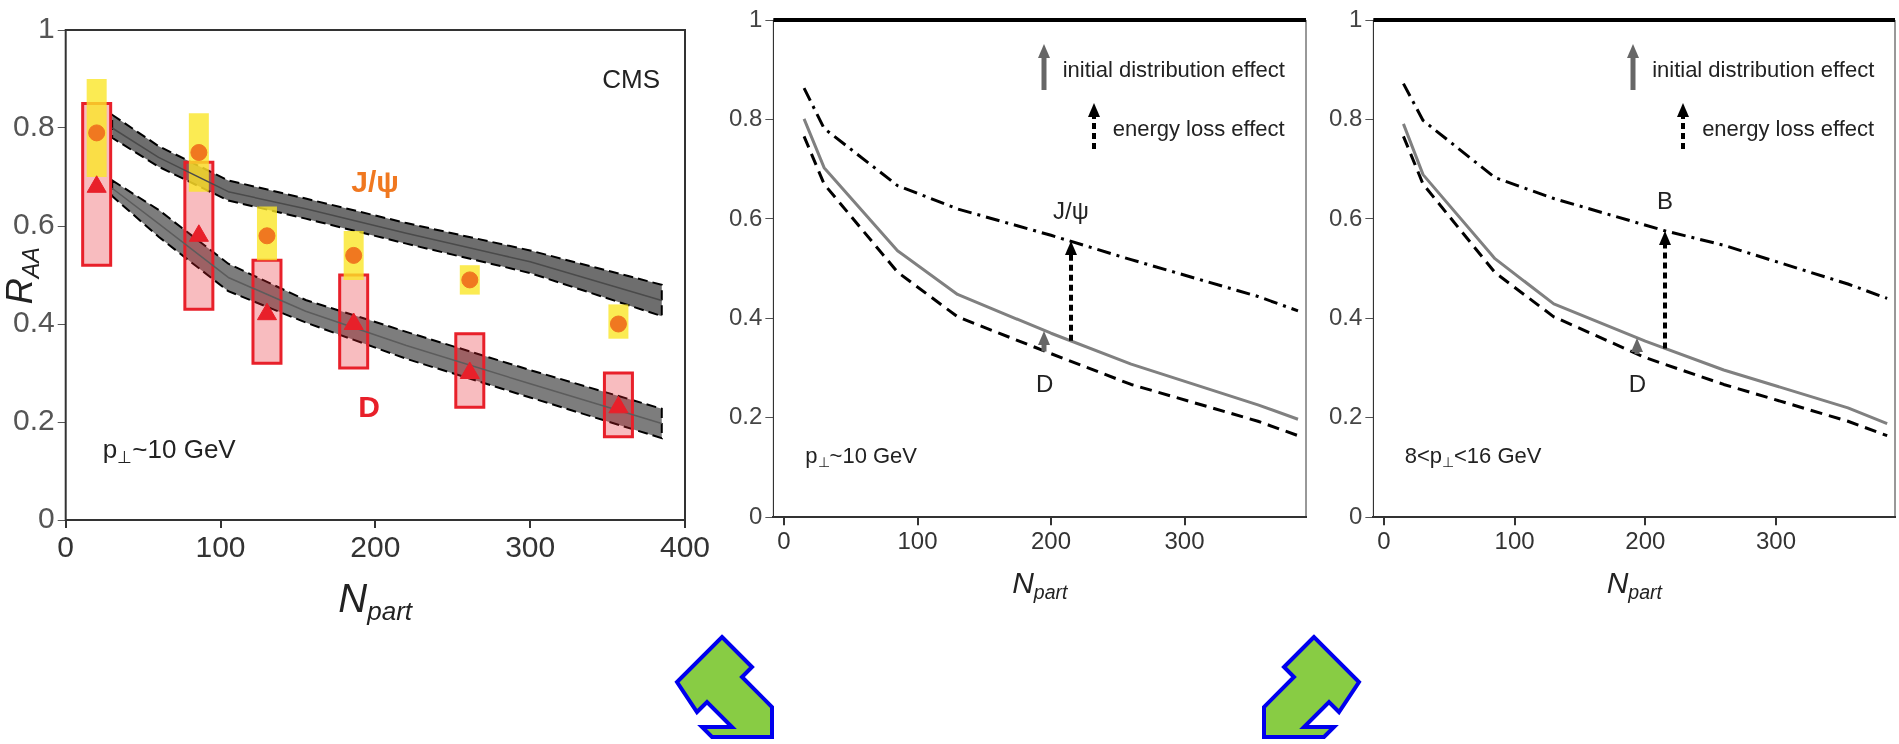 This screenshot has height=744, width=1899. Describe the element at coordinates (1664, 200) in the screenshot. I see `annotation: B` at that location.